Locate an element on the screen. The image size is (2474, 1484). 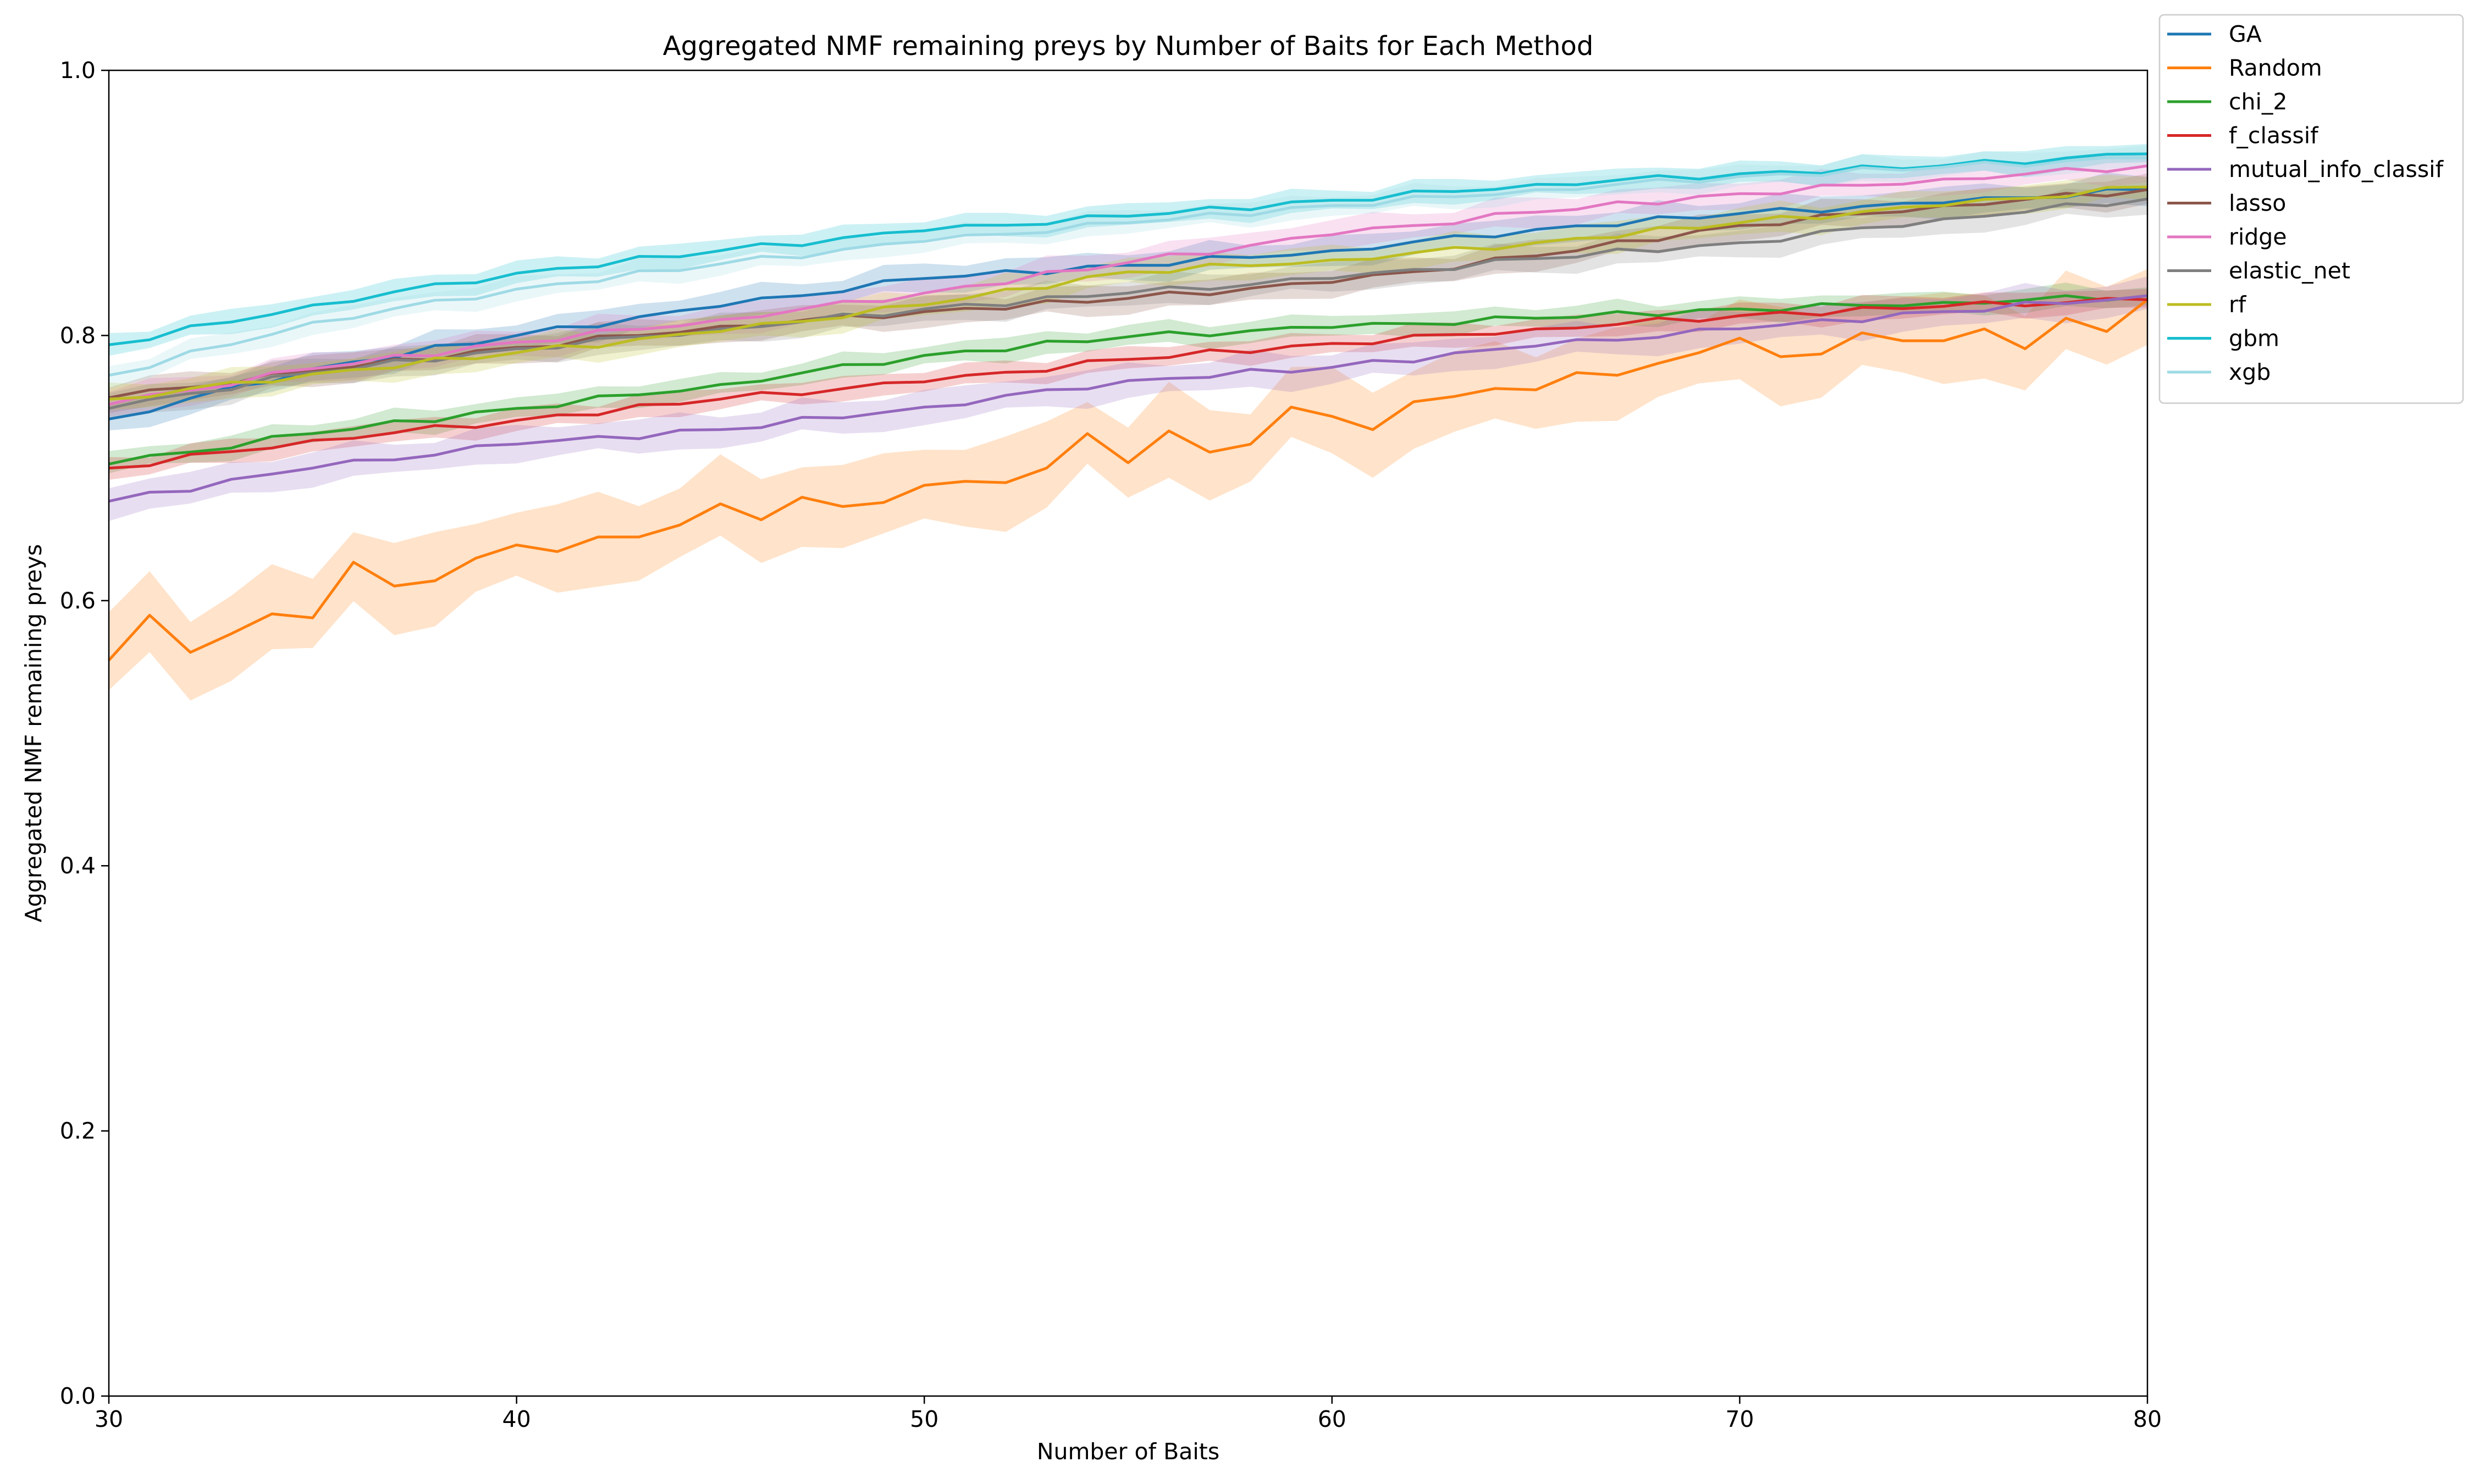
legend-label-ridge: ridge is located at coordinates (2258, 237).